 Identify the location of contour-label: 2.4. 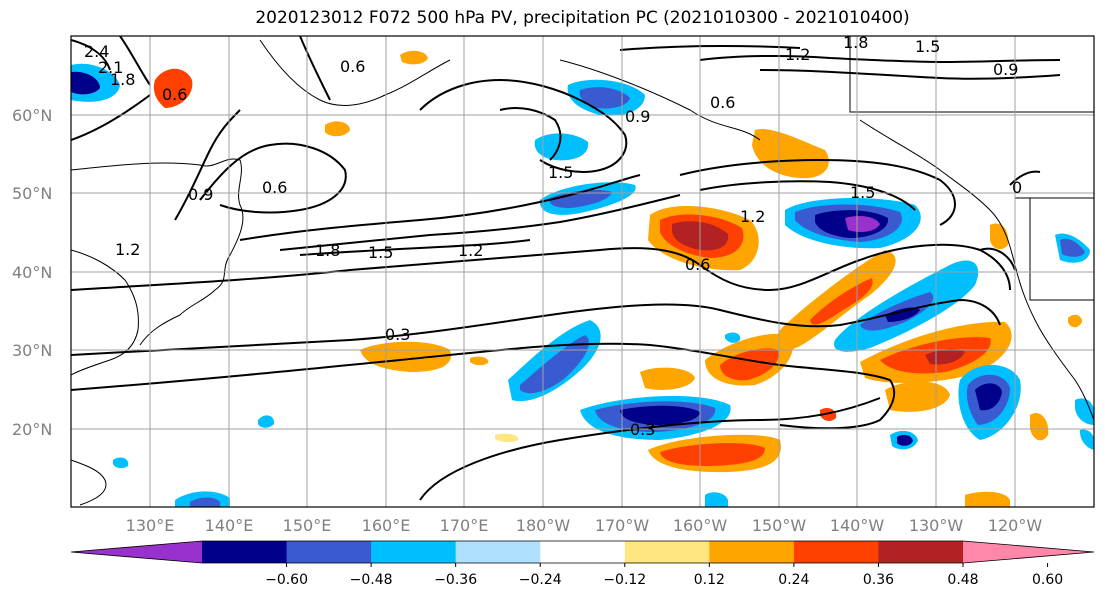
(96, 51).